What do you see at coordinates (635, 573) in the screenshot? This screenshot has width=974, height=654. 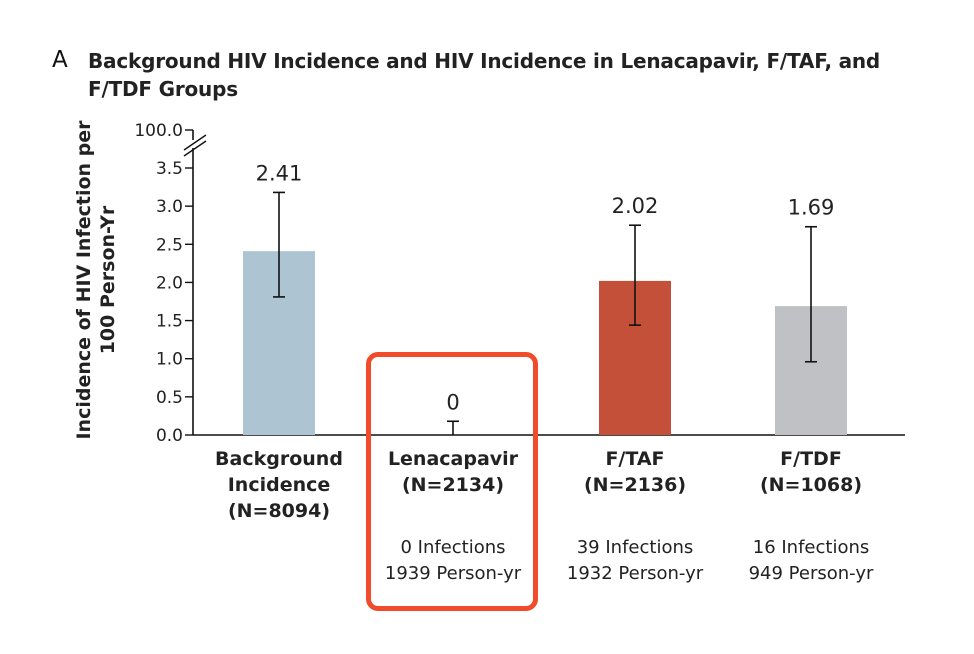 I see `category-subtitle-line: 1932 Person-yr` at bounding box center [635, 573].